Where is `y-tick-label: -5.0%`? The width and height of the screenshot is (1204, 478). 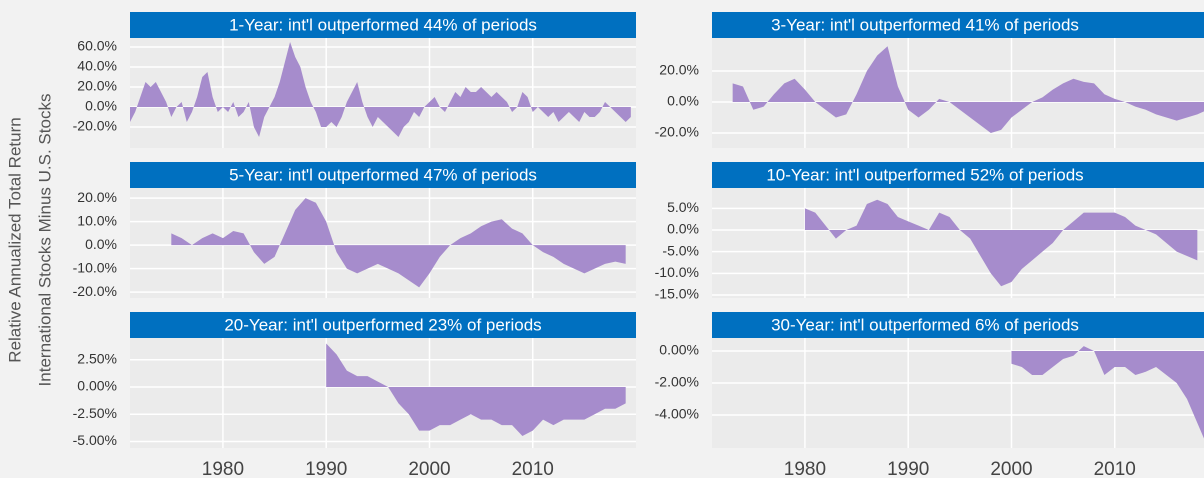
y-tick-label: -5.0% is located at coordinates (680, 250).